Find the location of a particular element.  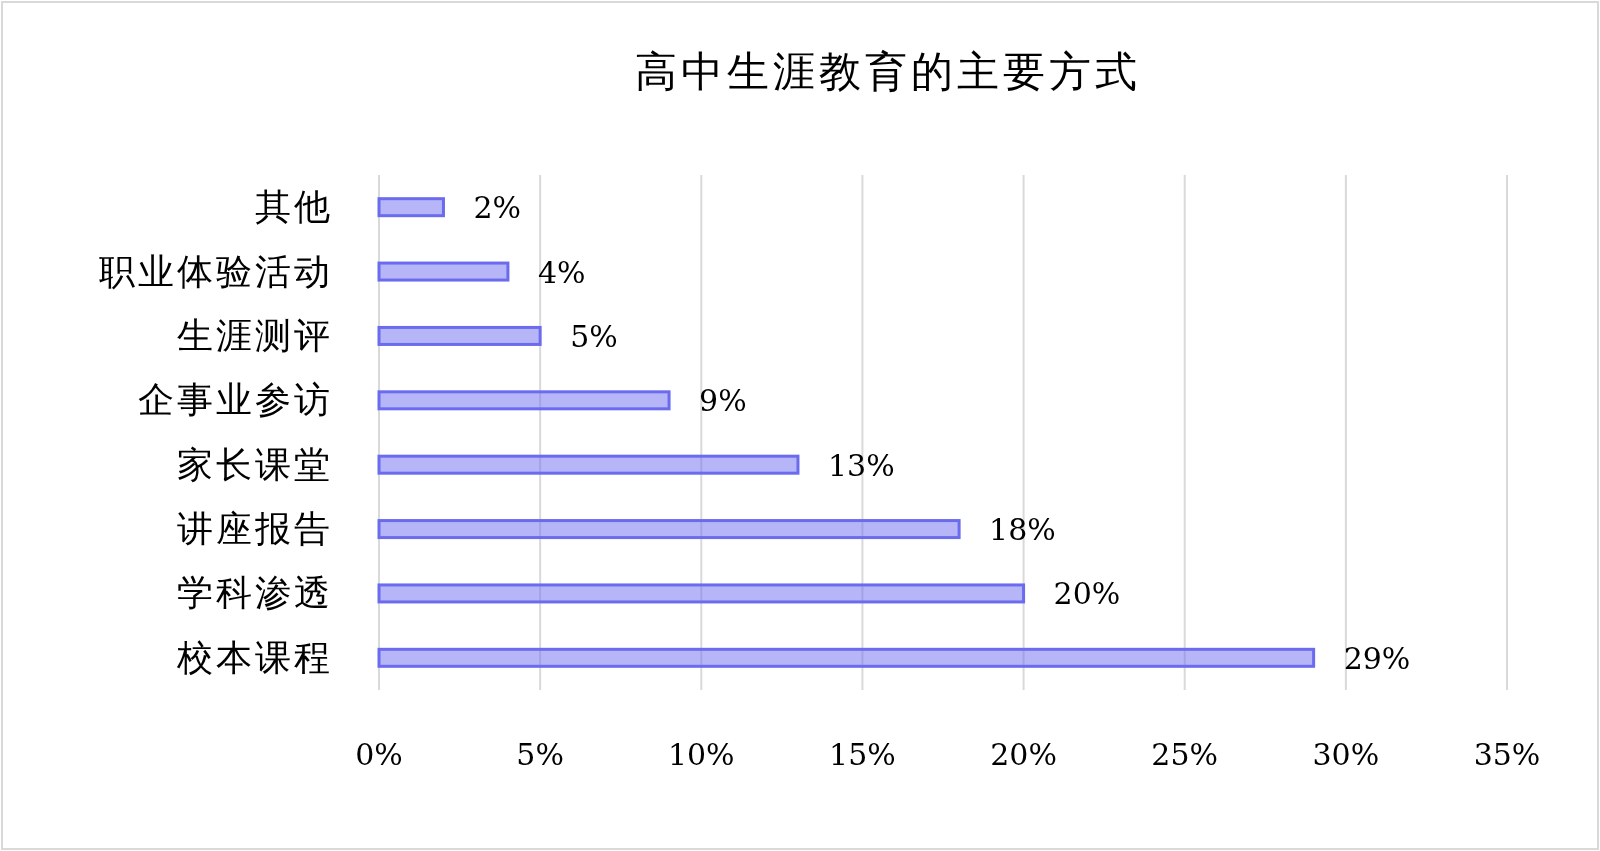

x-tick-label: 20% is located at coordinates (1023, 754).